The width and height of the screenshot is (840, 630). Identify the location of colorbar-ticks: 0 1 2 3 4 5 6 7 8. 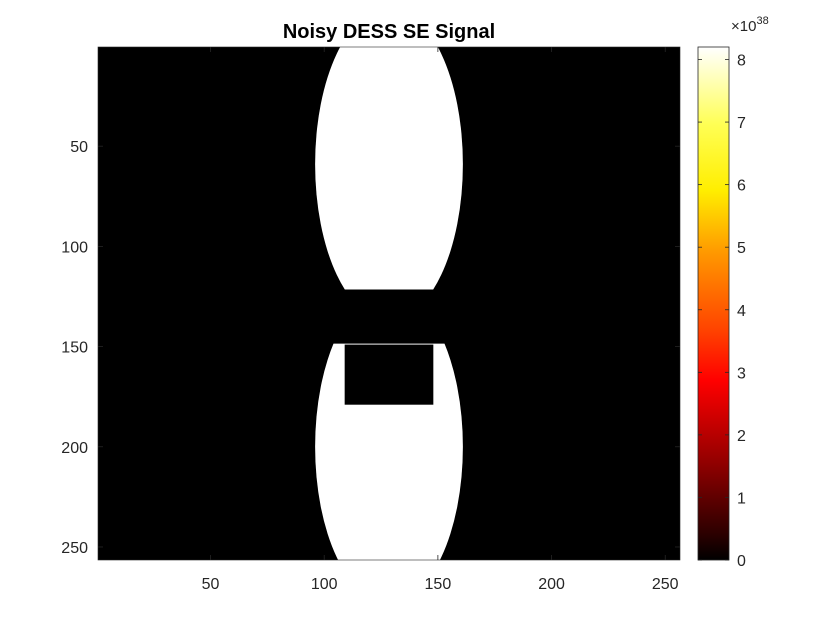
(722, 311).